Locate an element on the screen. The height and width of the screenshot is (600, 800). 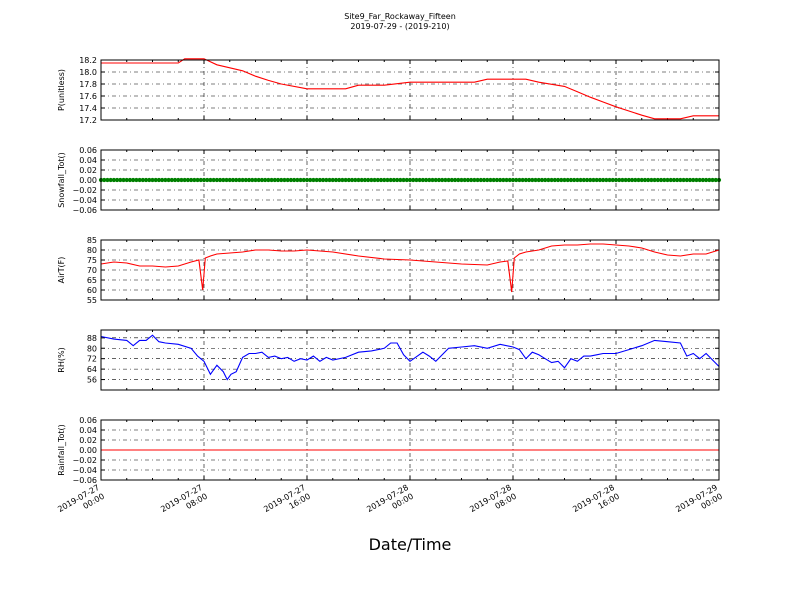
y-axis-label: AirT(F) is located at coordinates (61, 270).